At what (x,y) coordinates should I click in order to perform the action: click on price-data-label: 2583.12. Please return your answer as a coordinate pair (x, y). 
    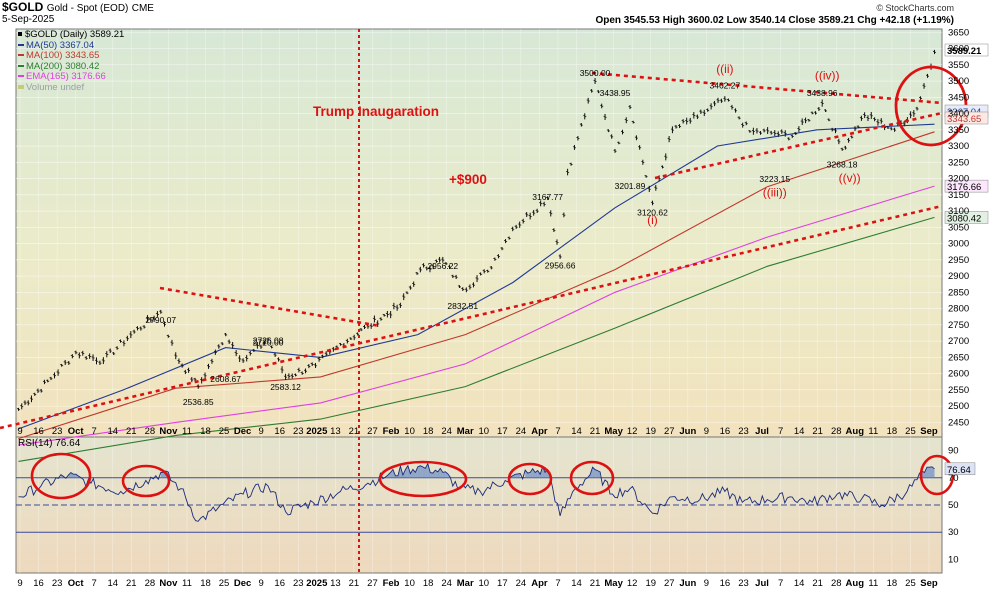
    Looking at the image, I should click on (285, 387).